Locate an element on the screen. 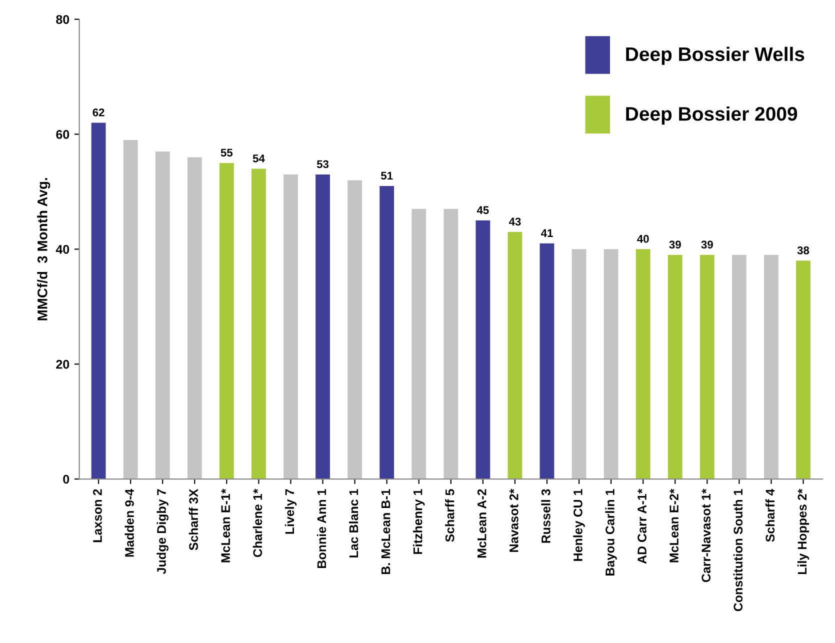 The width and height of the screenshot is (835, 643). x-tick-label: Madden 9-4 is located at coordinates (129, 522).